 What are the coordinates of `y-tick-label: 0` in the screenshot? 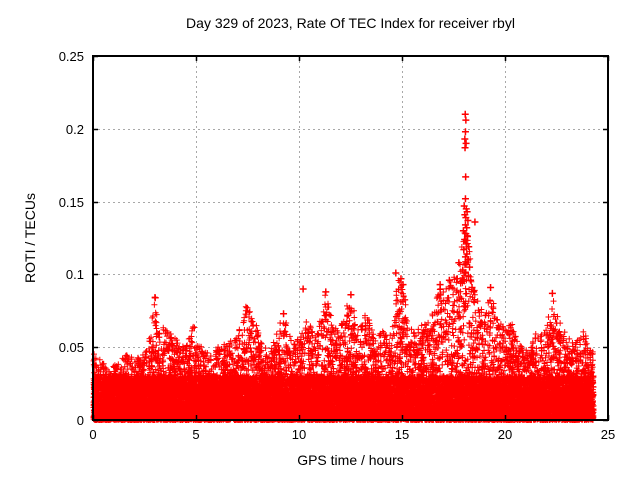 It's located at (80, 420).